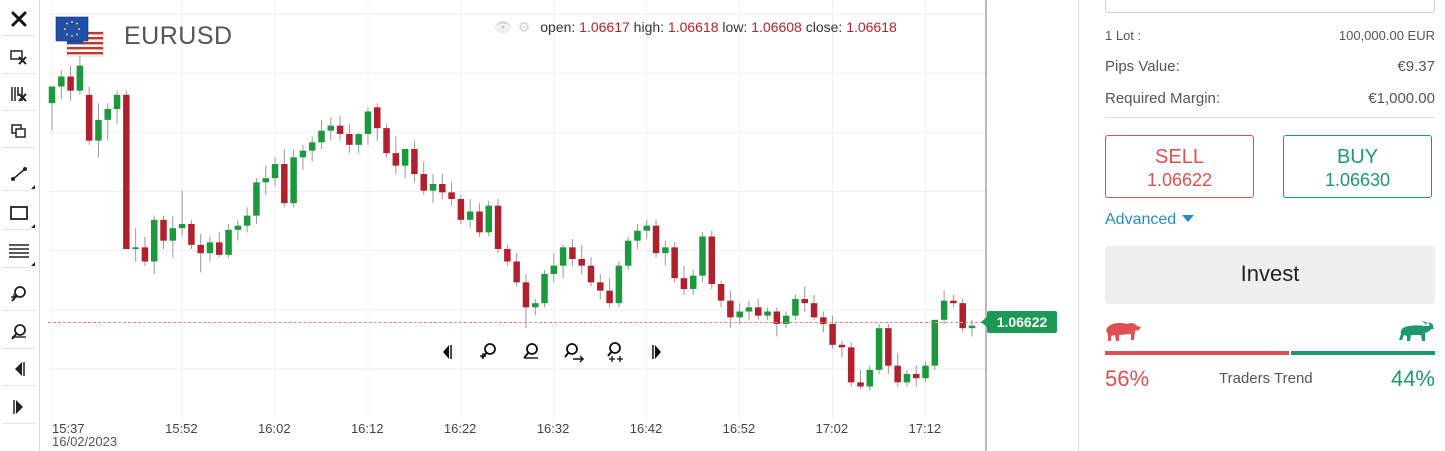  Describe the element at coordinates (1412, 378) in the screenshot. I see `buy-trend-percent: 44%` at that location.